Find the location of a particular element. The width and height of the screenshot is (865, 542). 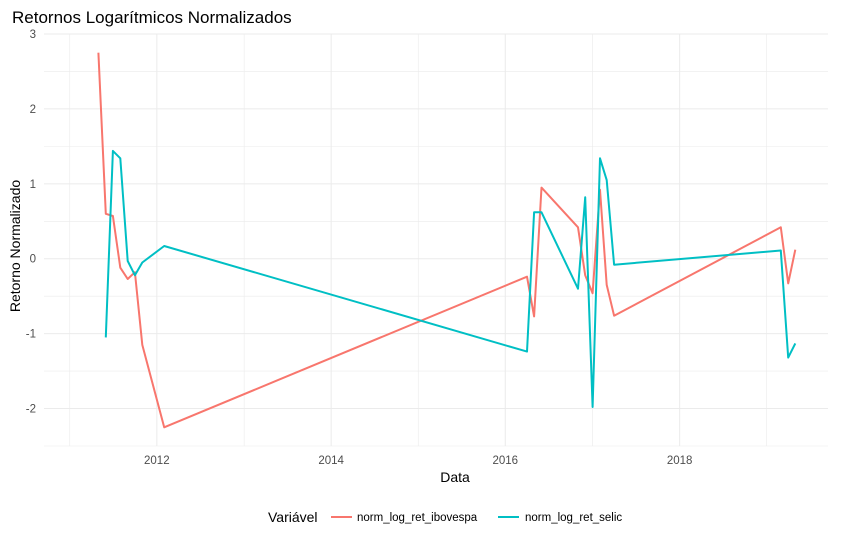

x-tick-label: 2018 is located at coordinates (680, 461).